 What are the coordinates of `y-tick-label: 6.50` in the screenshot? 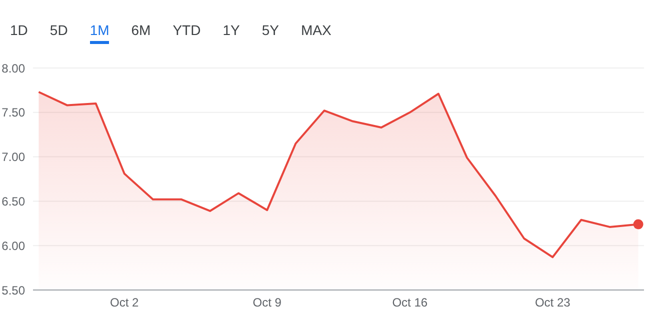 It's located at (14, 201).